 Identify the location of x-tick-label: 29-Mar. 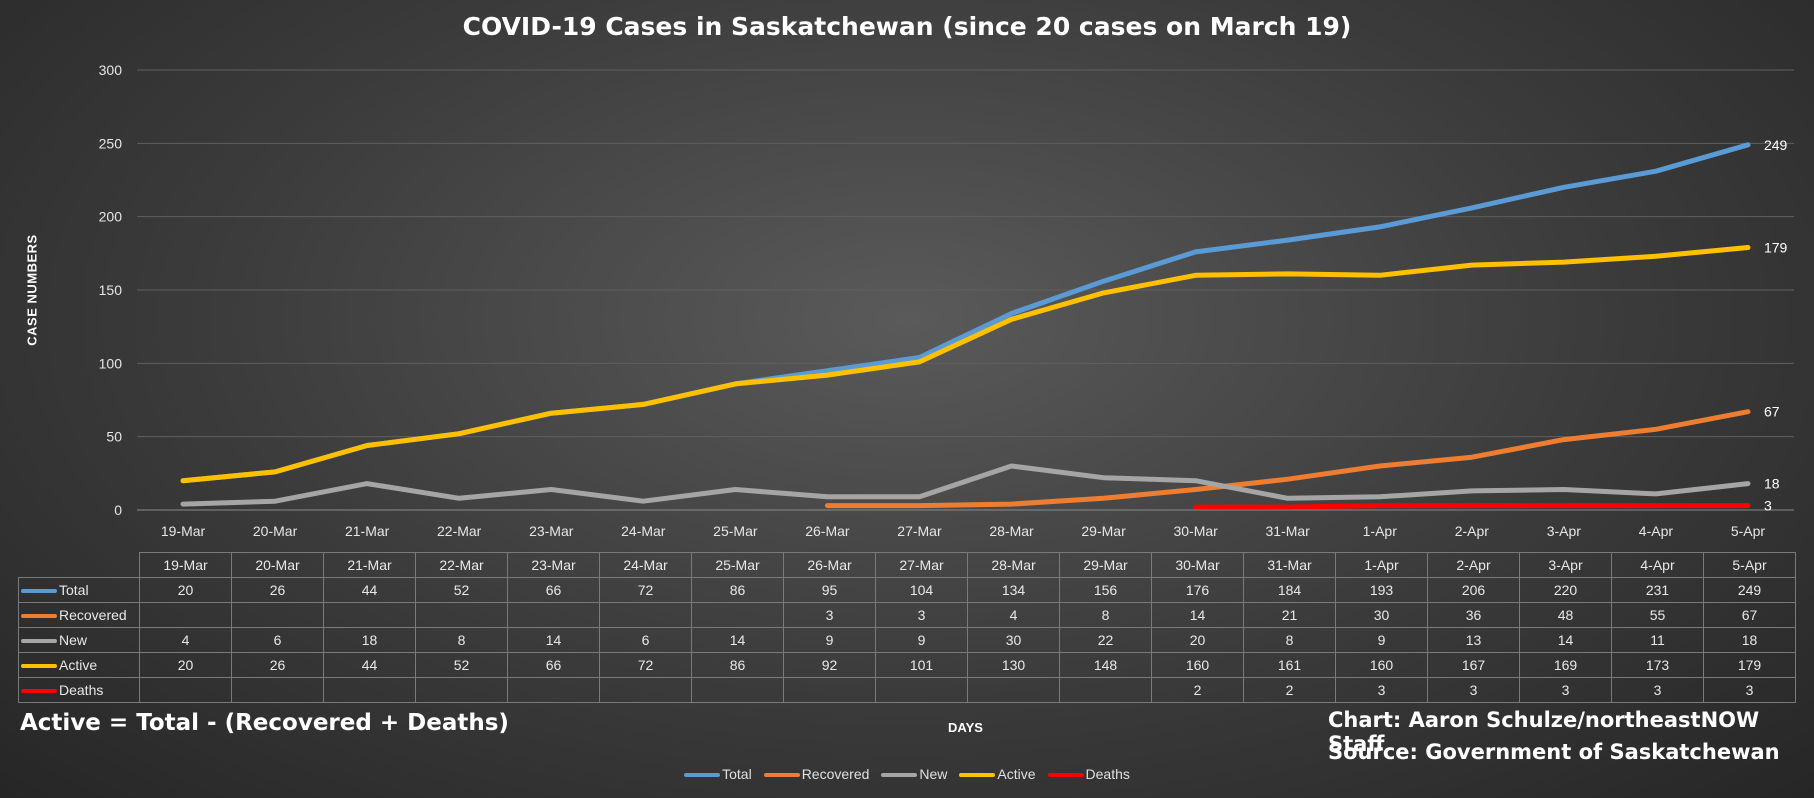
(1103, 531).